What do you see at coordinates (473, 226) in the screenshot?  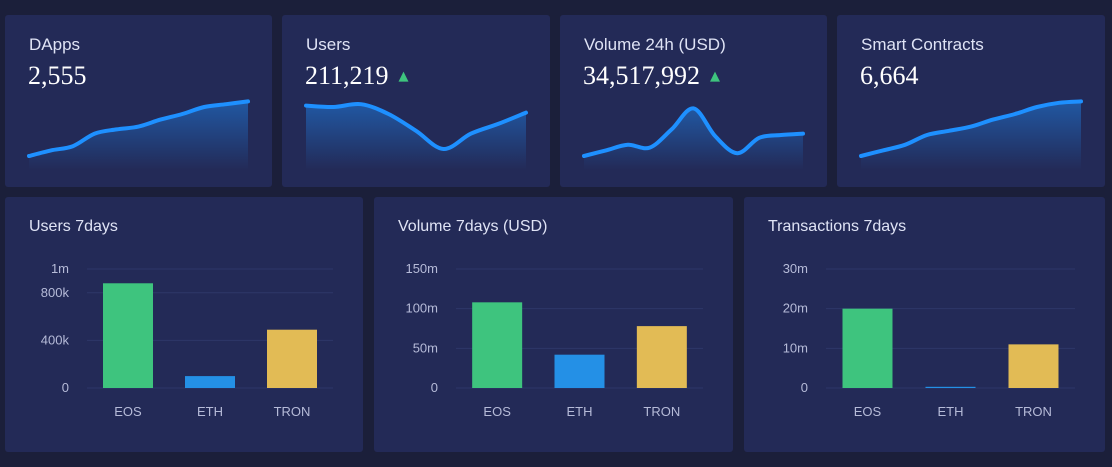 I see `chart-title: Volume 7days (USD)` at bounding box center [473, 226].